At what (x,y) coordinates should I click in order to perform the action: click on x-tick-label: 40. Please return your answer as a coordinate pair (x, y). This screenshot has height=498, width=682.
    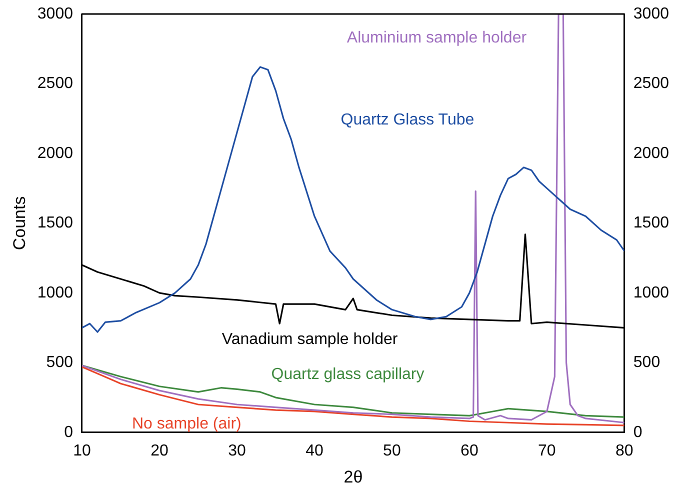
    Looking at the image, I should click on (315, 451).